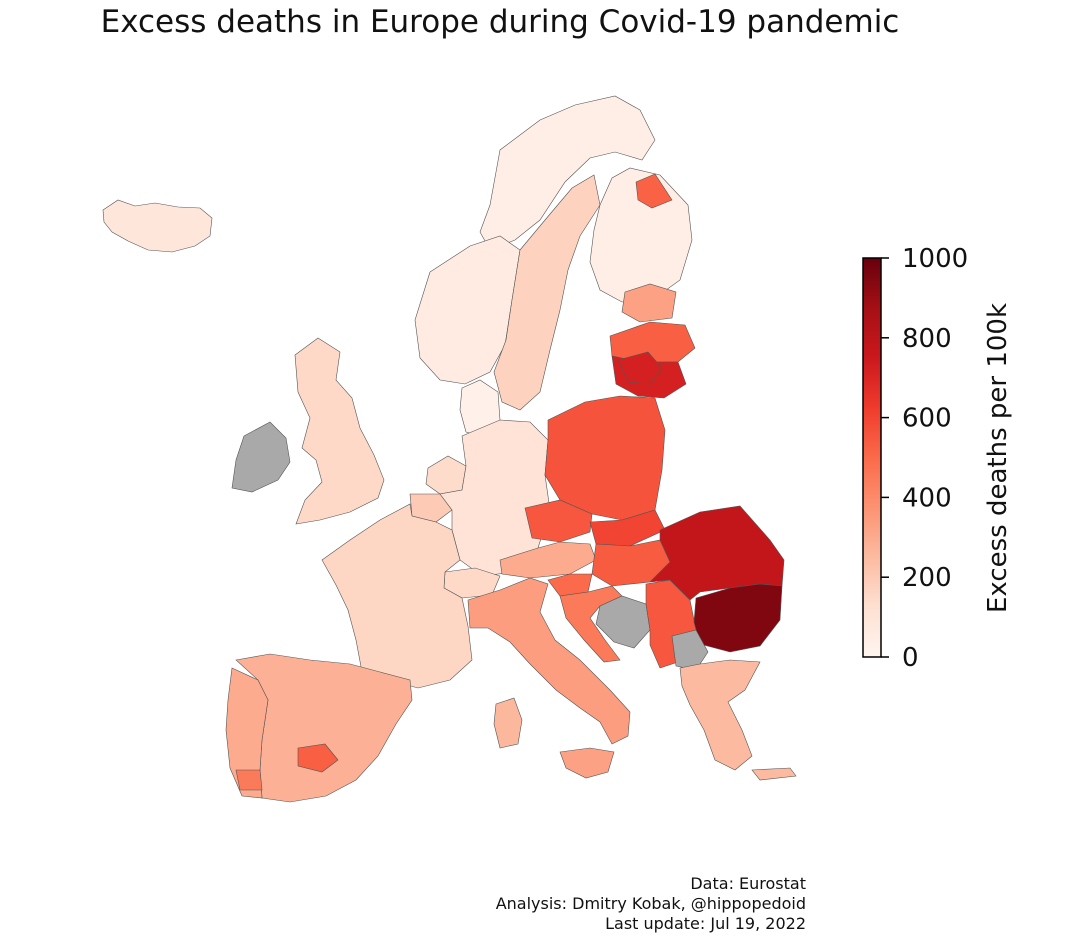  I want to click on region-sardinia, so click(508, 723).